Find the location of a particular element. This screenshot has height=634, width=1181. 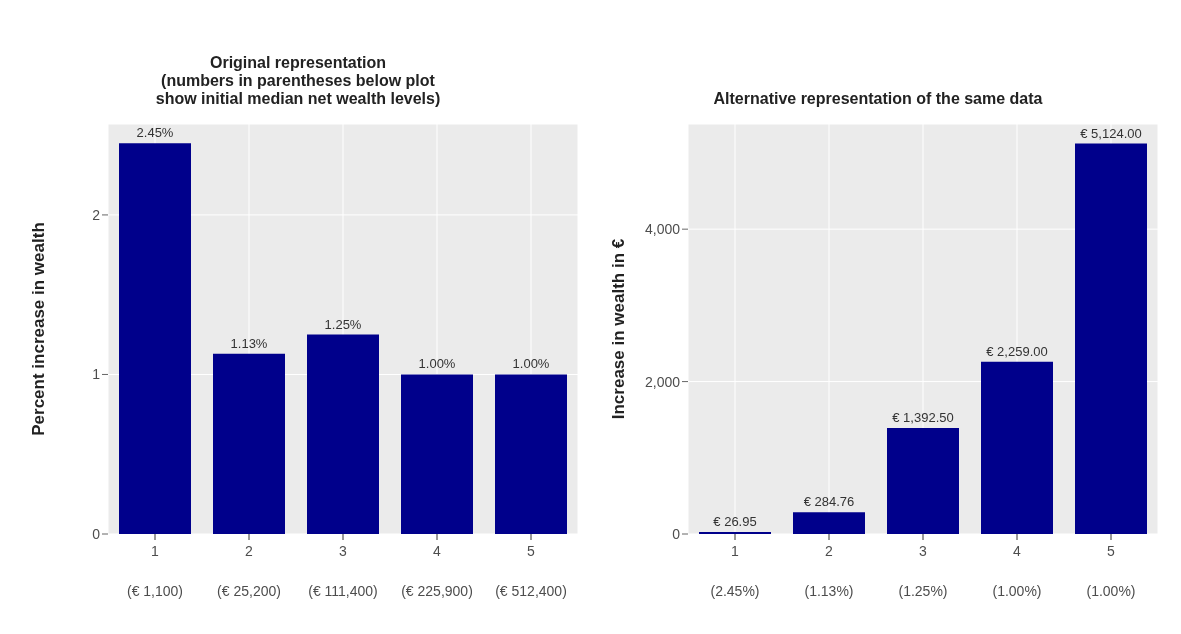

y-axis-title: Percent increase in wealth is located at coordinates (39, 329).